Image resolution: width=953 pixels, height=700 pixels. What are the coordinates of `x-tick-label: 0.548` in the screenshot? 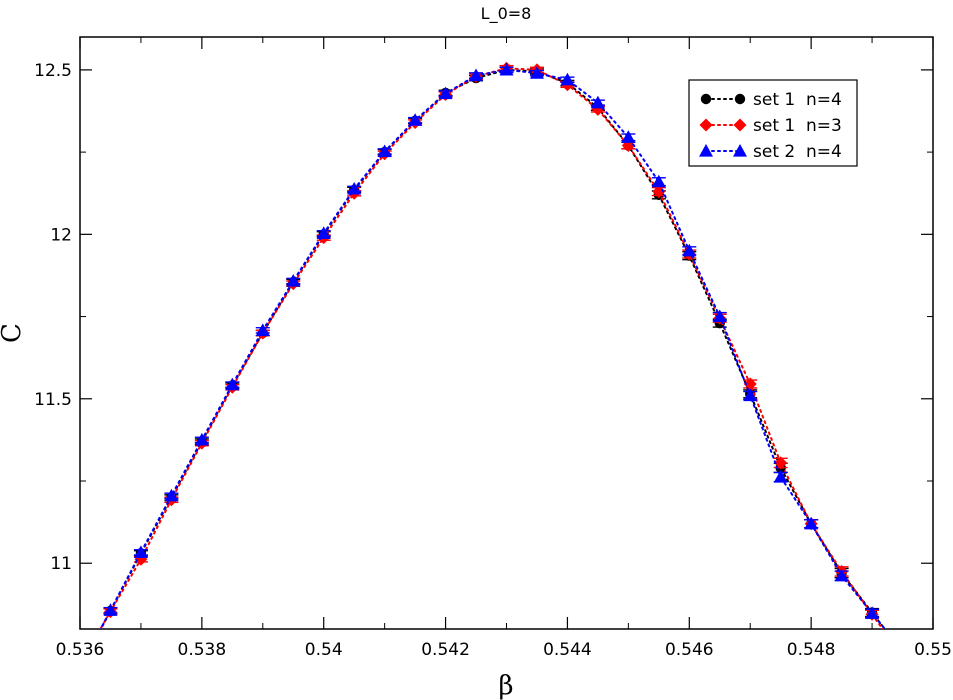 It's located at (811, 650).